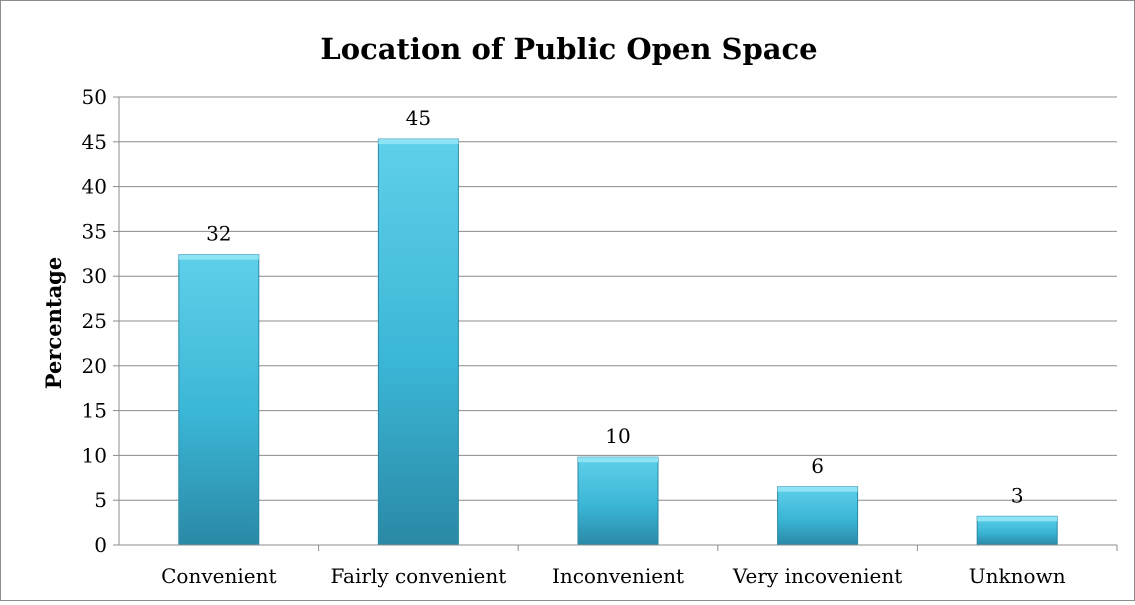  Describe the element at coordinates (419, 576) in the screenshot. I see `x-tick-label: Fairly convenient` at that location.